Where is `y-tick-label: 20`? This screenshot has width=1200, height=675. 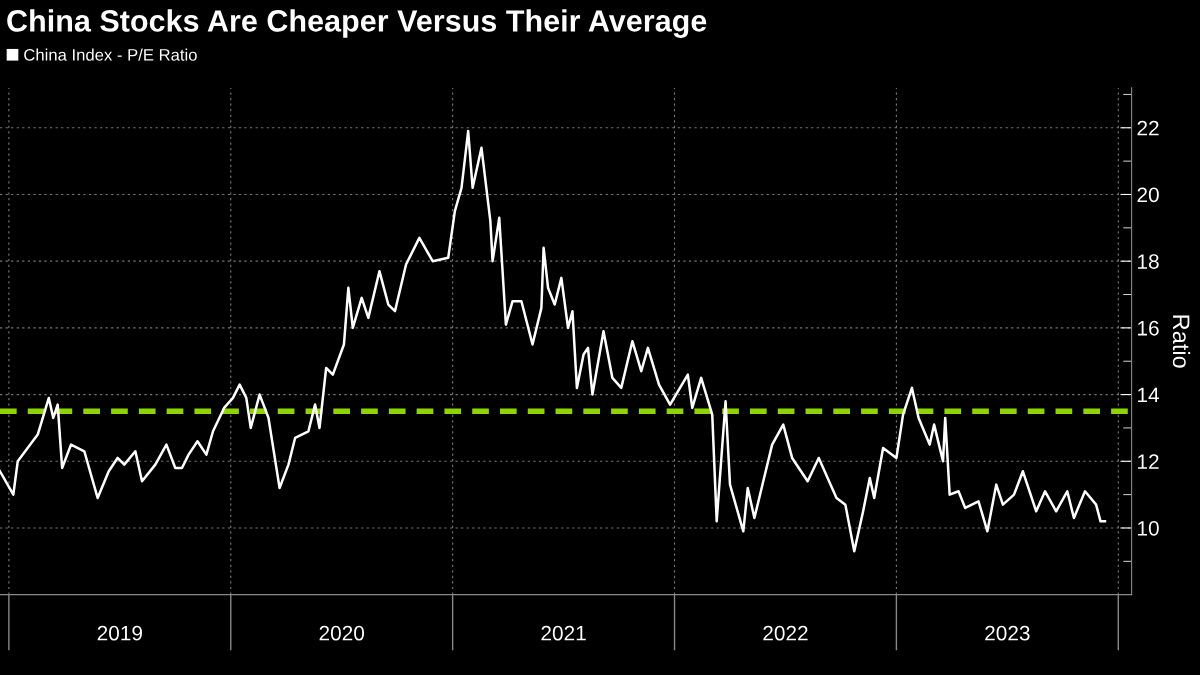 y-tick-label: 20 is located at coordinates (1148, 195).